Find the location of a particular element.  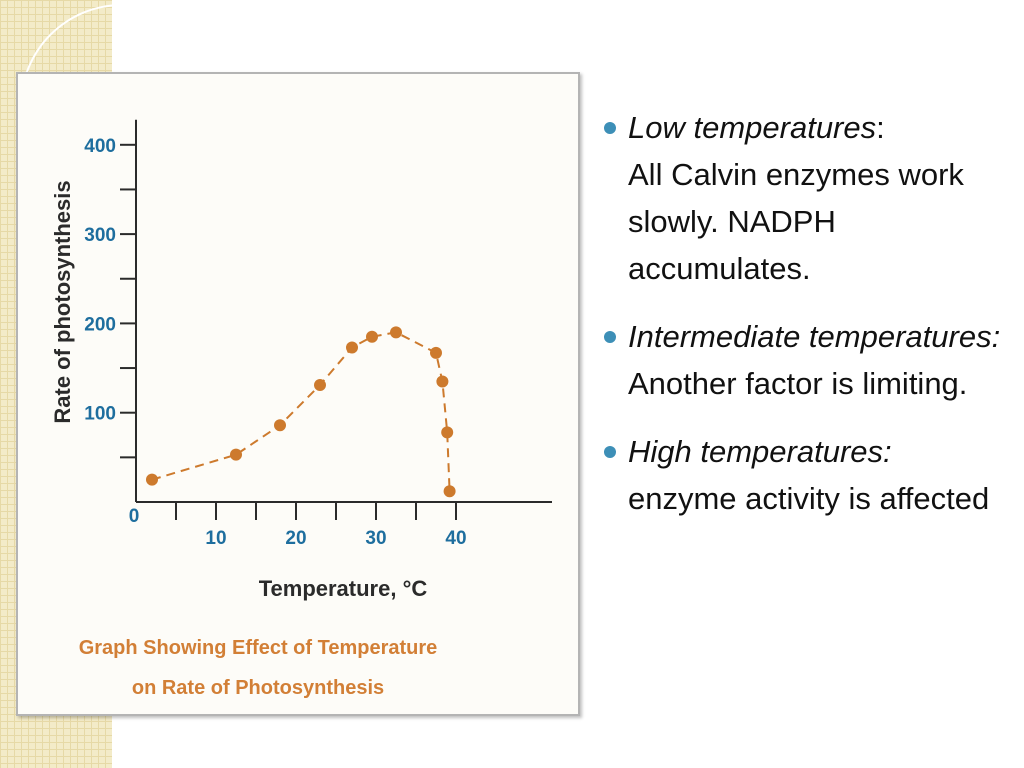

bullet-text: Another factor is limiting. is located at coordinates (798, 383).